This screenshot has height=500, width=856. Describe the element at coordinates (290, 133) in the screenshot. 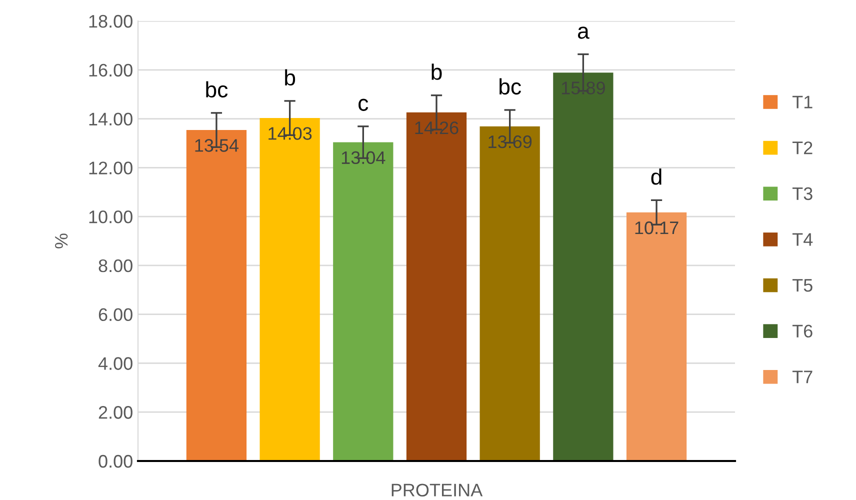

I see `data-label: 14.03` at that location.